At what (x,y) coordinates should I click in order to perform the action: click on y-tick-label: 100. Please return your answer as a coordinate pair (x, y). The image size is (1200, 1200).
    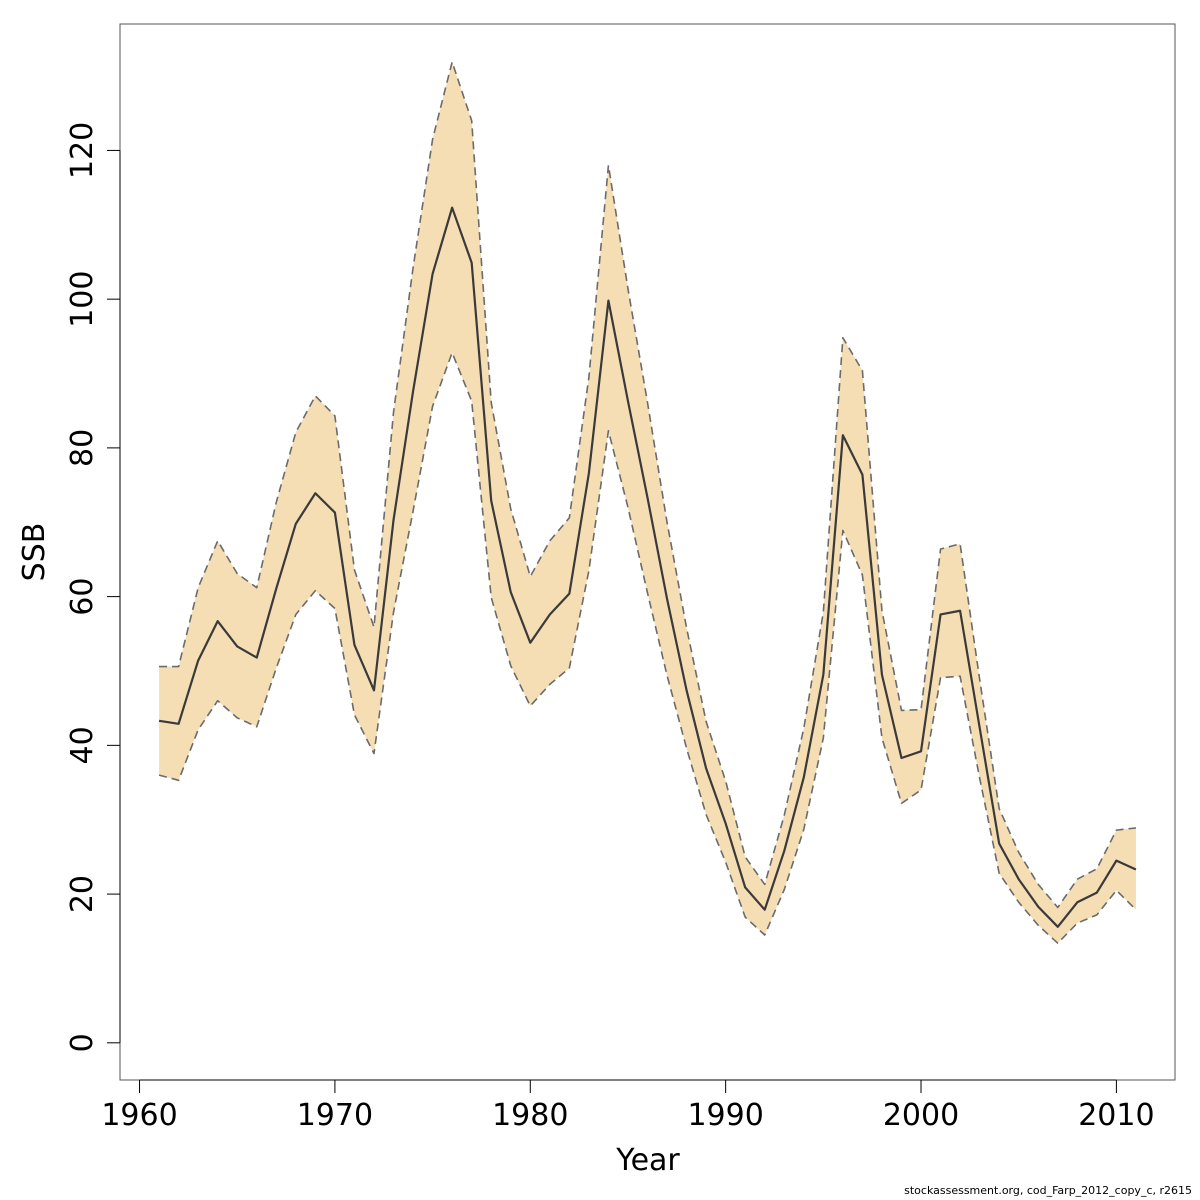
    Looking at the image, I should click on (82, 299).